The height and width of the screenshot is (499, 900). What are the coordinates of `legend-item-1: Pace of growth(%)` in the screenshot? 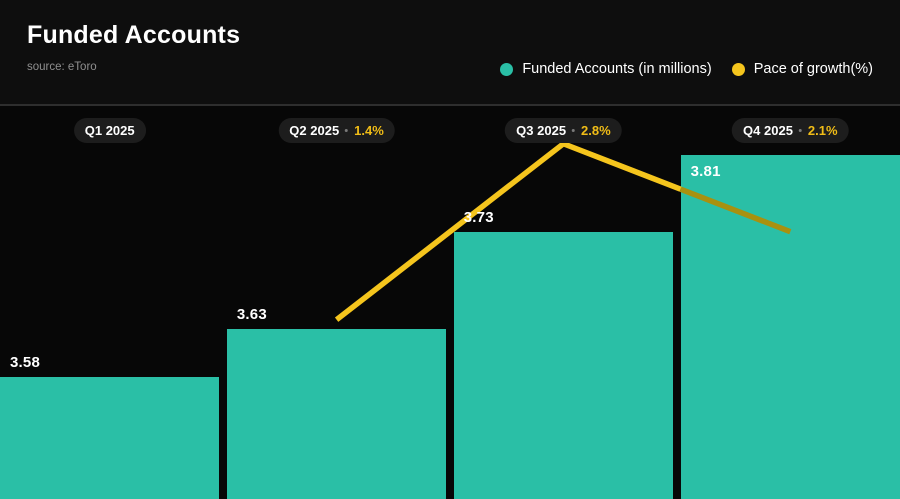 It's located at (802, 69).